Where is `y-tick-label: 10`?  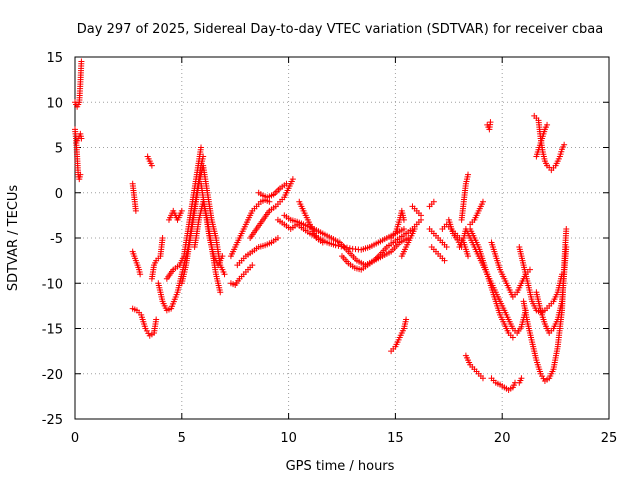
y-tick-label: 10 is located at coordinates (54, 103).